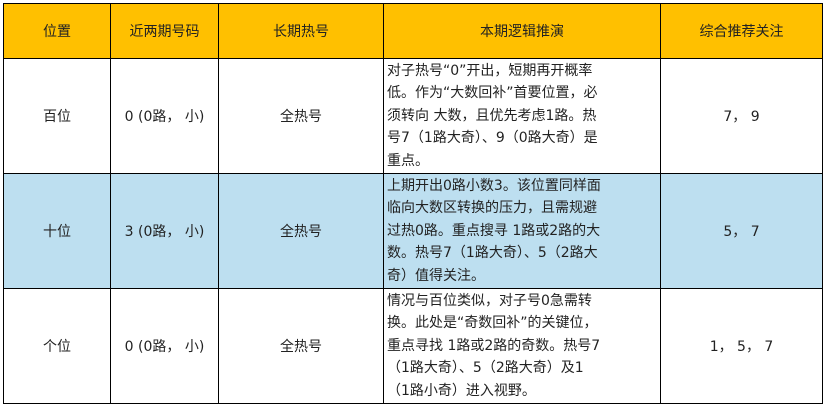 Image resolution: width=825 pixels, height=406 pixels. What do you see at coordinates (489, 300) in the screenshot?
I see `logic-line: 情况与百位类似，对子号0急需转` at bounding box center [489, 300].